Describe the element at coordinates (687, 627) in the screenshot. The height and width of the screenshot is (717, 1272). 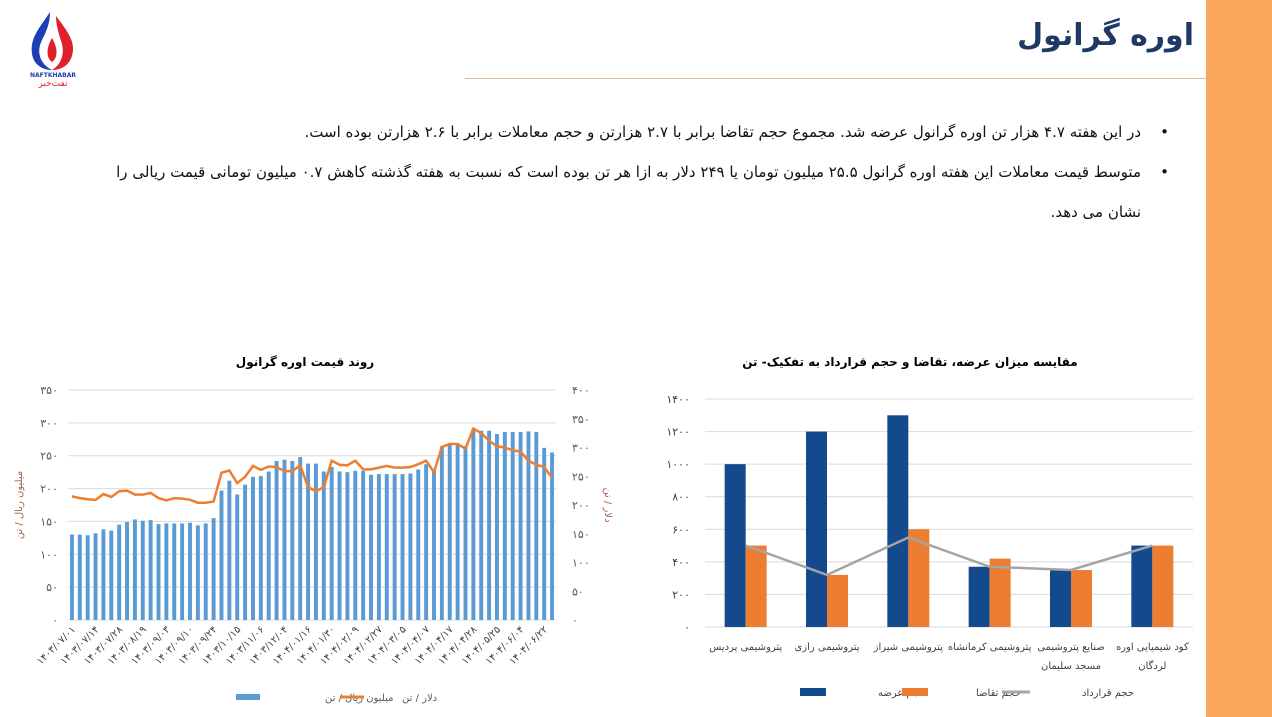
I see `y-tick-label: ۰` at that location.